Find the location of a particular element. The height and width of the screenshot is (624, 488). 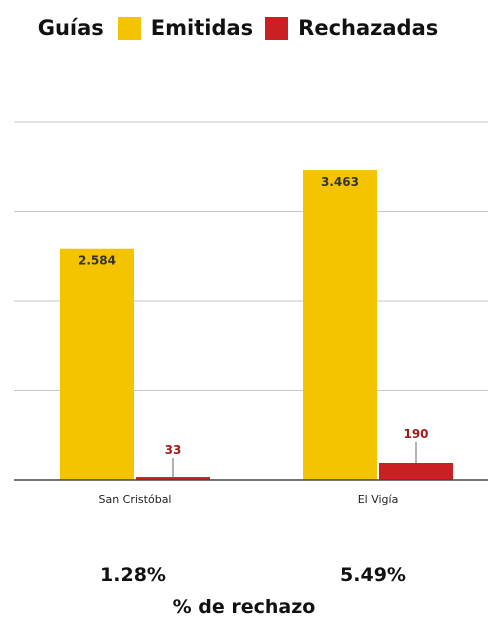

data-label-emitidas: 3.463 is located at coordinates (340, 182).